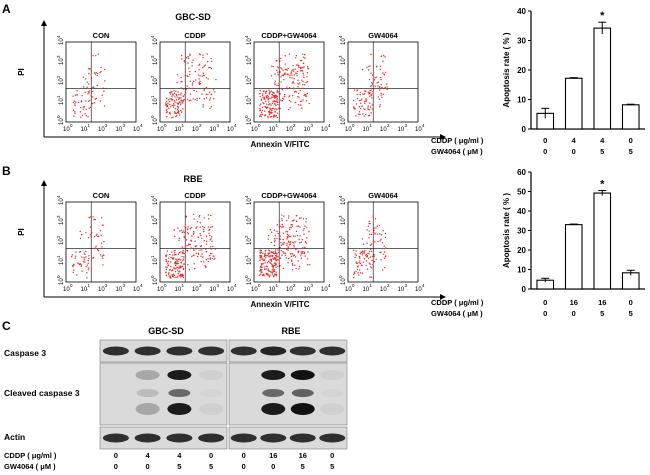 The image size is (650, 475). I want to click on y-tick-exponent: 0, so click(340, 116).